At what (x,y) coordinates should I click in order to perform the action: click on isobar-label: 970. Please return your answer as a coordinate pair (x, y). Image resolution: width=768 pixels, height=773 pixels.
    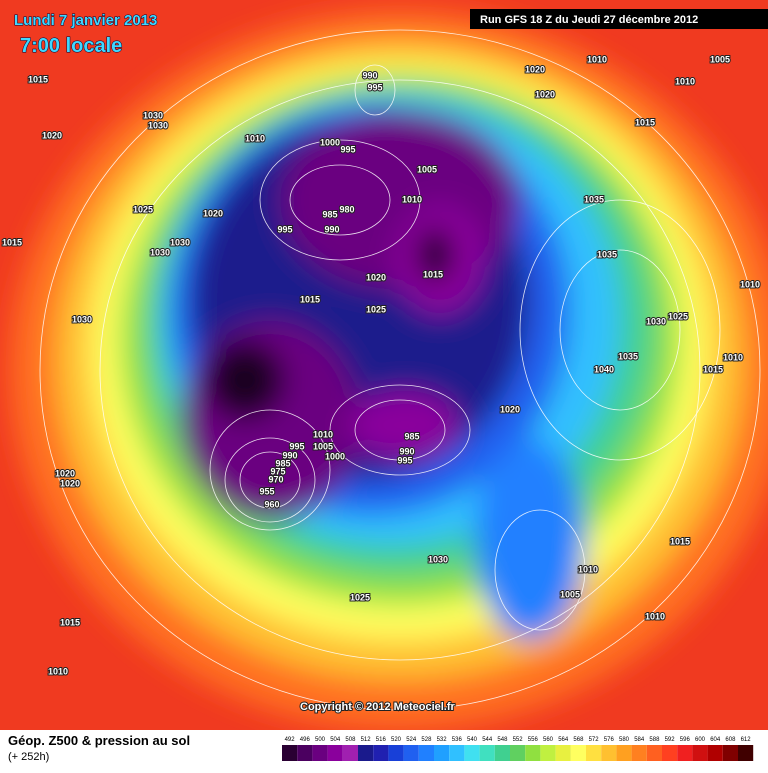
    Looking at the image, I should click on (275, 479).